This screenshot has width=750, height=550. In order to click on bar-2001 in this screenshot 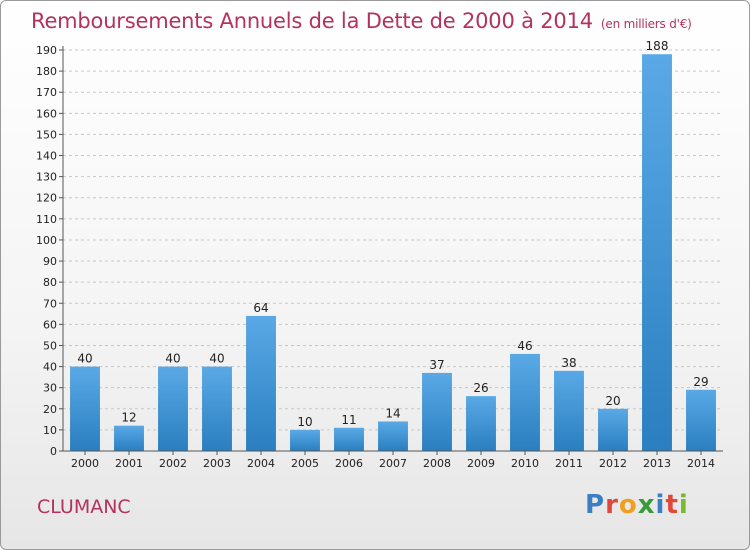, I will do `click(129, 438)`.